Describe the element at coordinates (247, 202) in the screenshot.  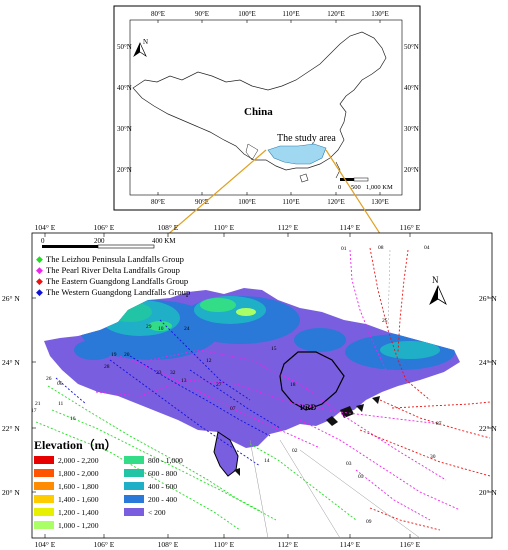
I see `inset-bottom-tick: 100°E` at that location.